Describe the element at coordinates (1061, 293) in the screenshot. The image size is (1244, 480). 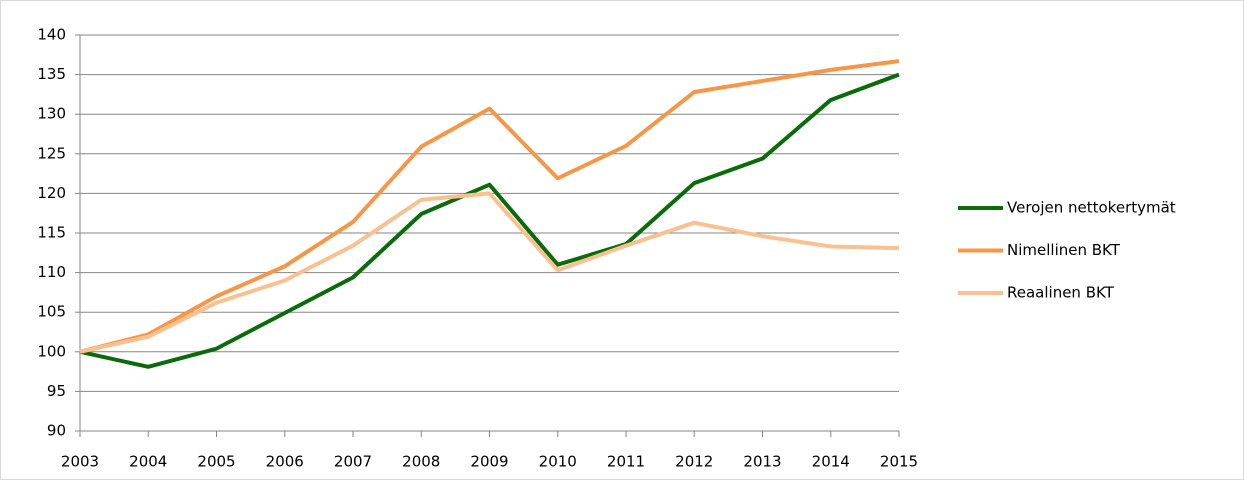
I see `legend-label: Reaalinen BKT` at that location.